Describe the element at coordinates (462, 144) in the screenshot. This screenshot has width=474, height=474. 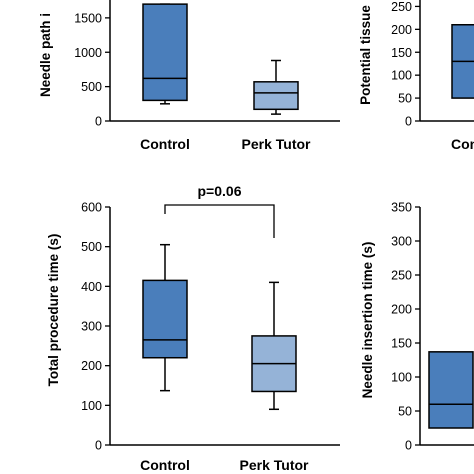
I see `category-label: Con` at that location.